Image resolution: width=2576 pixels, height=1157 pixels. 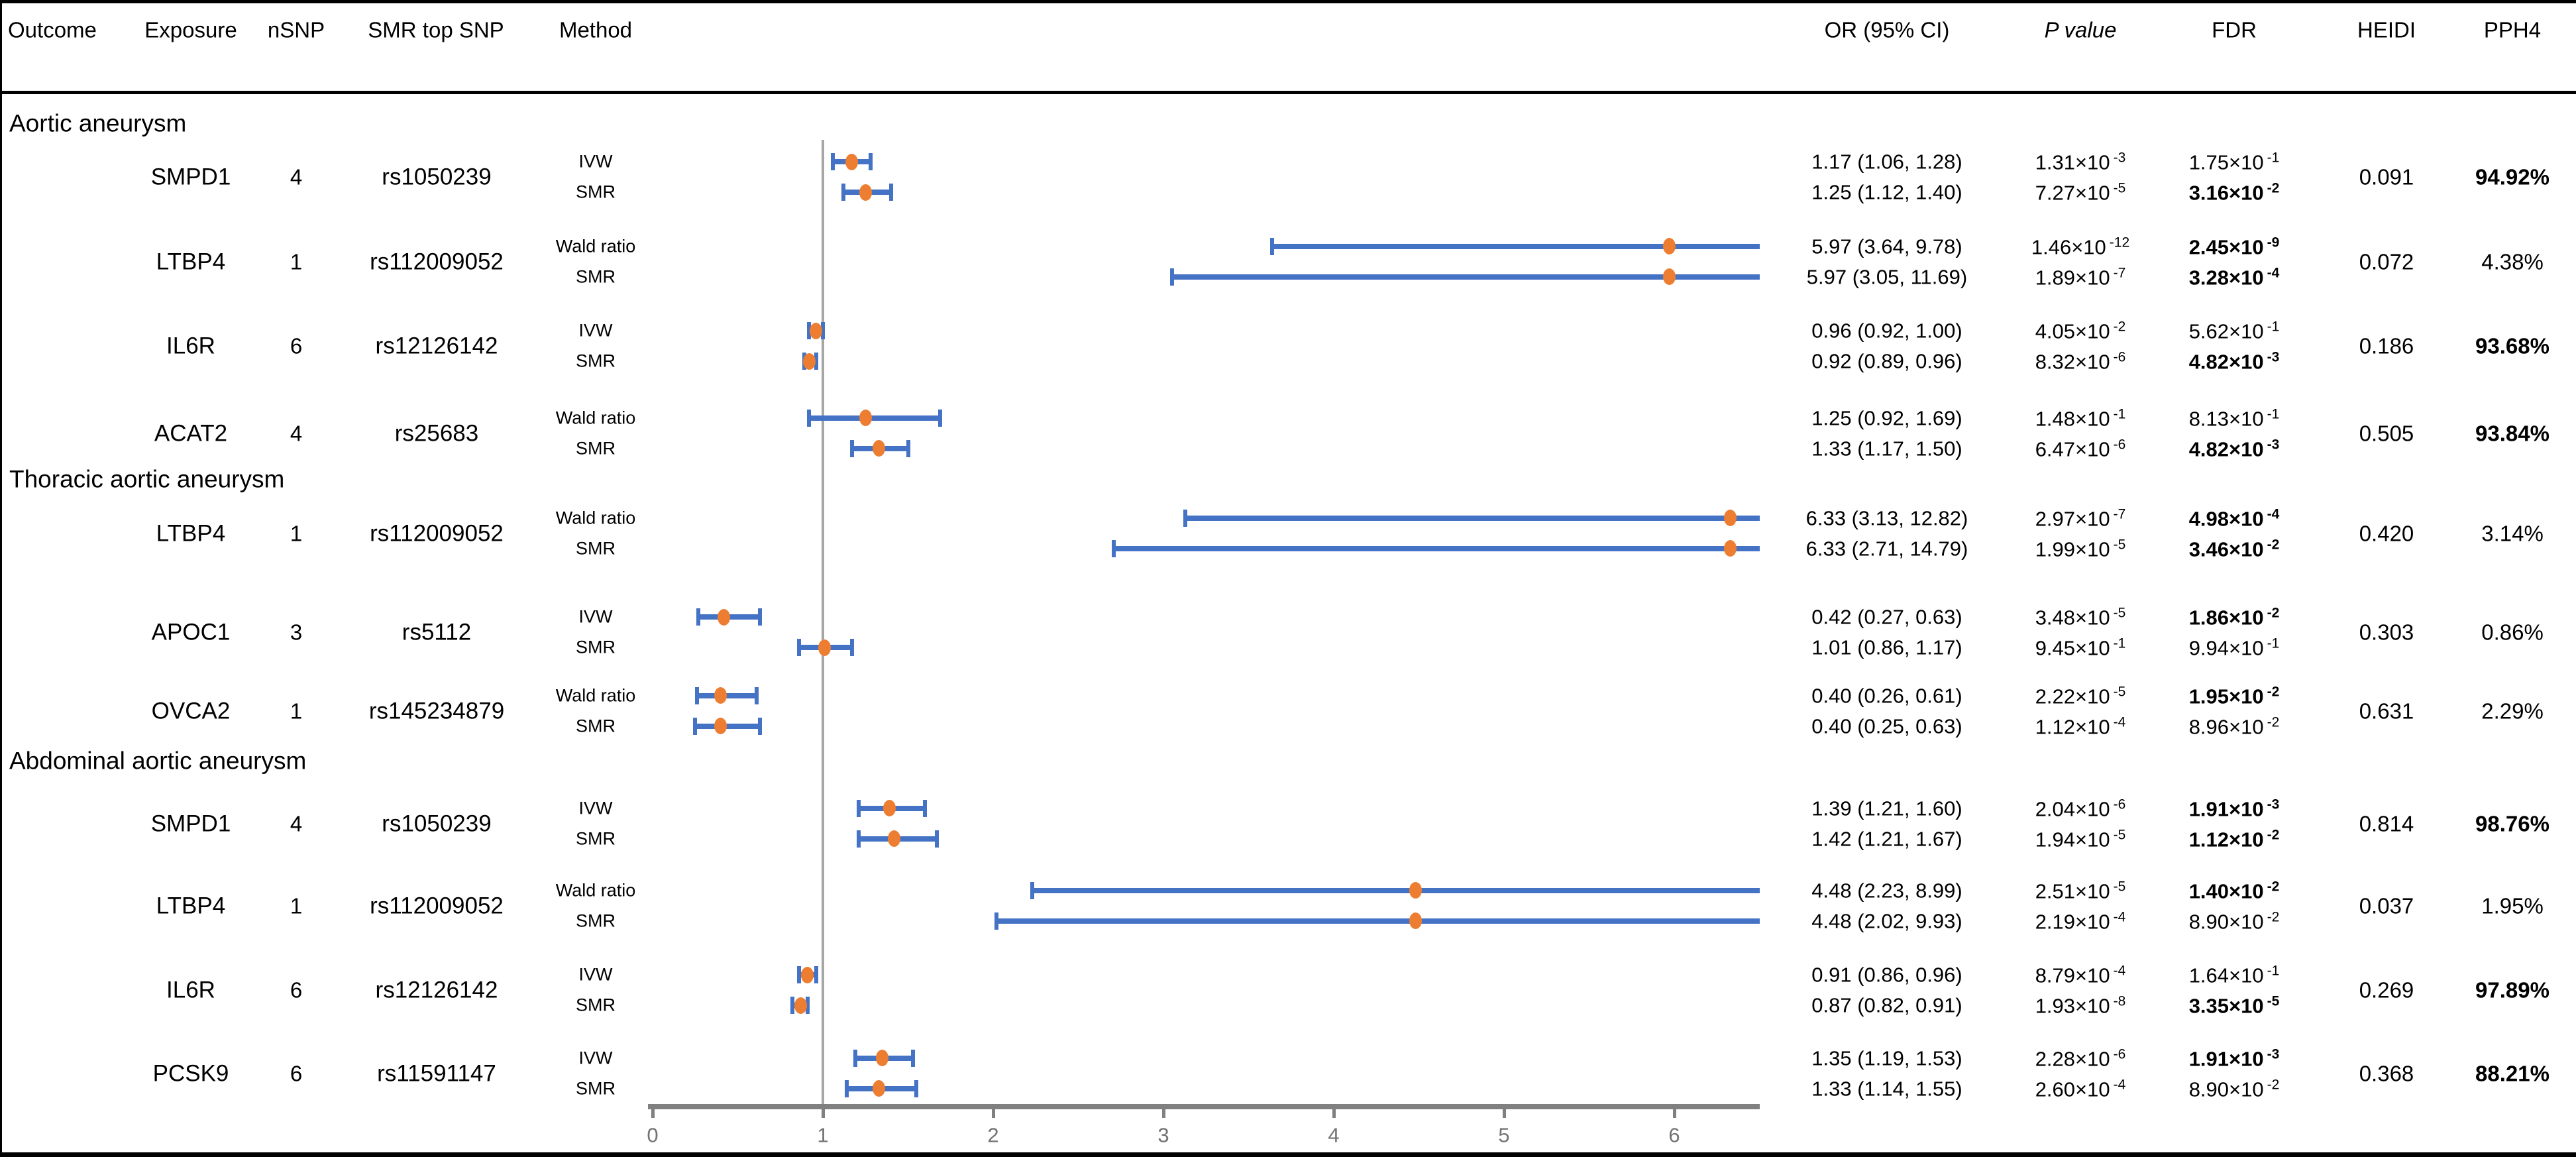 What do you see at coordinates (1886, 890) in the screenshot?
I see `or-ci-value: 4.48 (2.23, 8.99)` at bounding box center [1886, 890].